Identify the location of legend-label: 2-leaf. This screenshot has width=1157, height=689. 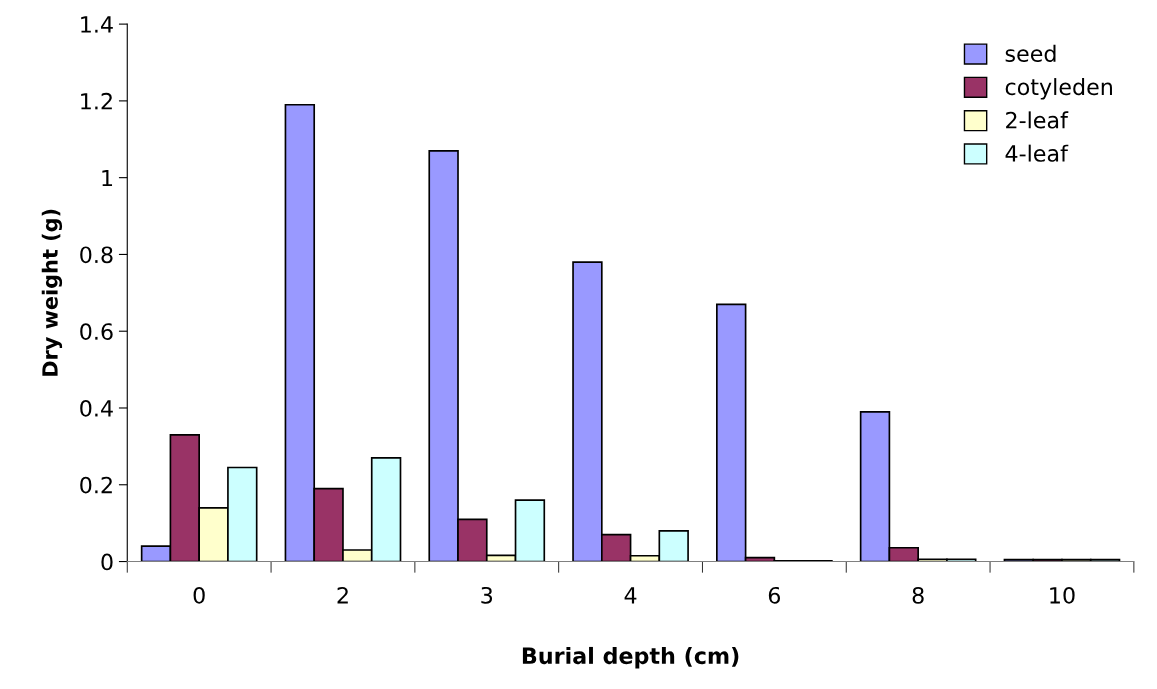
(1037, 120).